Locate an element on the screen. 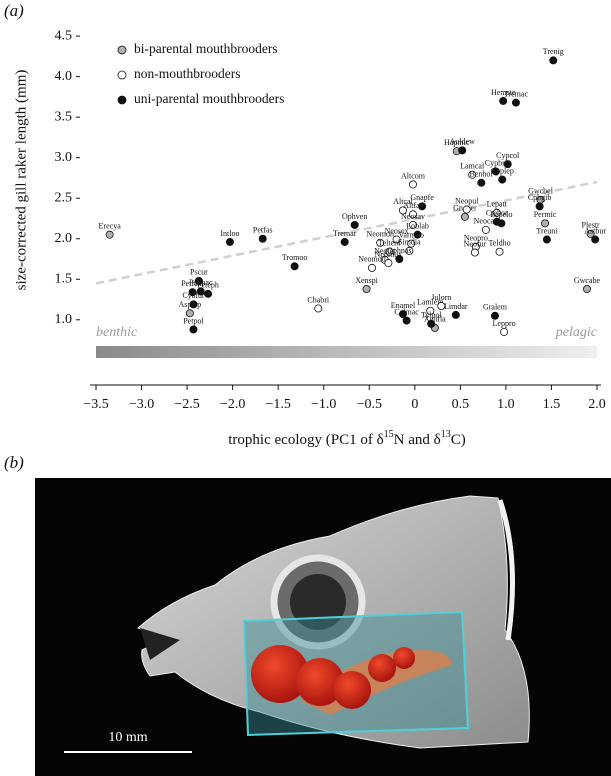 This screenshot has width=611, height=776. panel-label: (b) is located at coordinates (14, 462).